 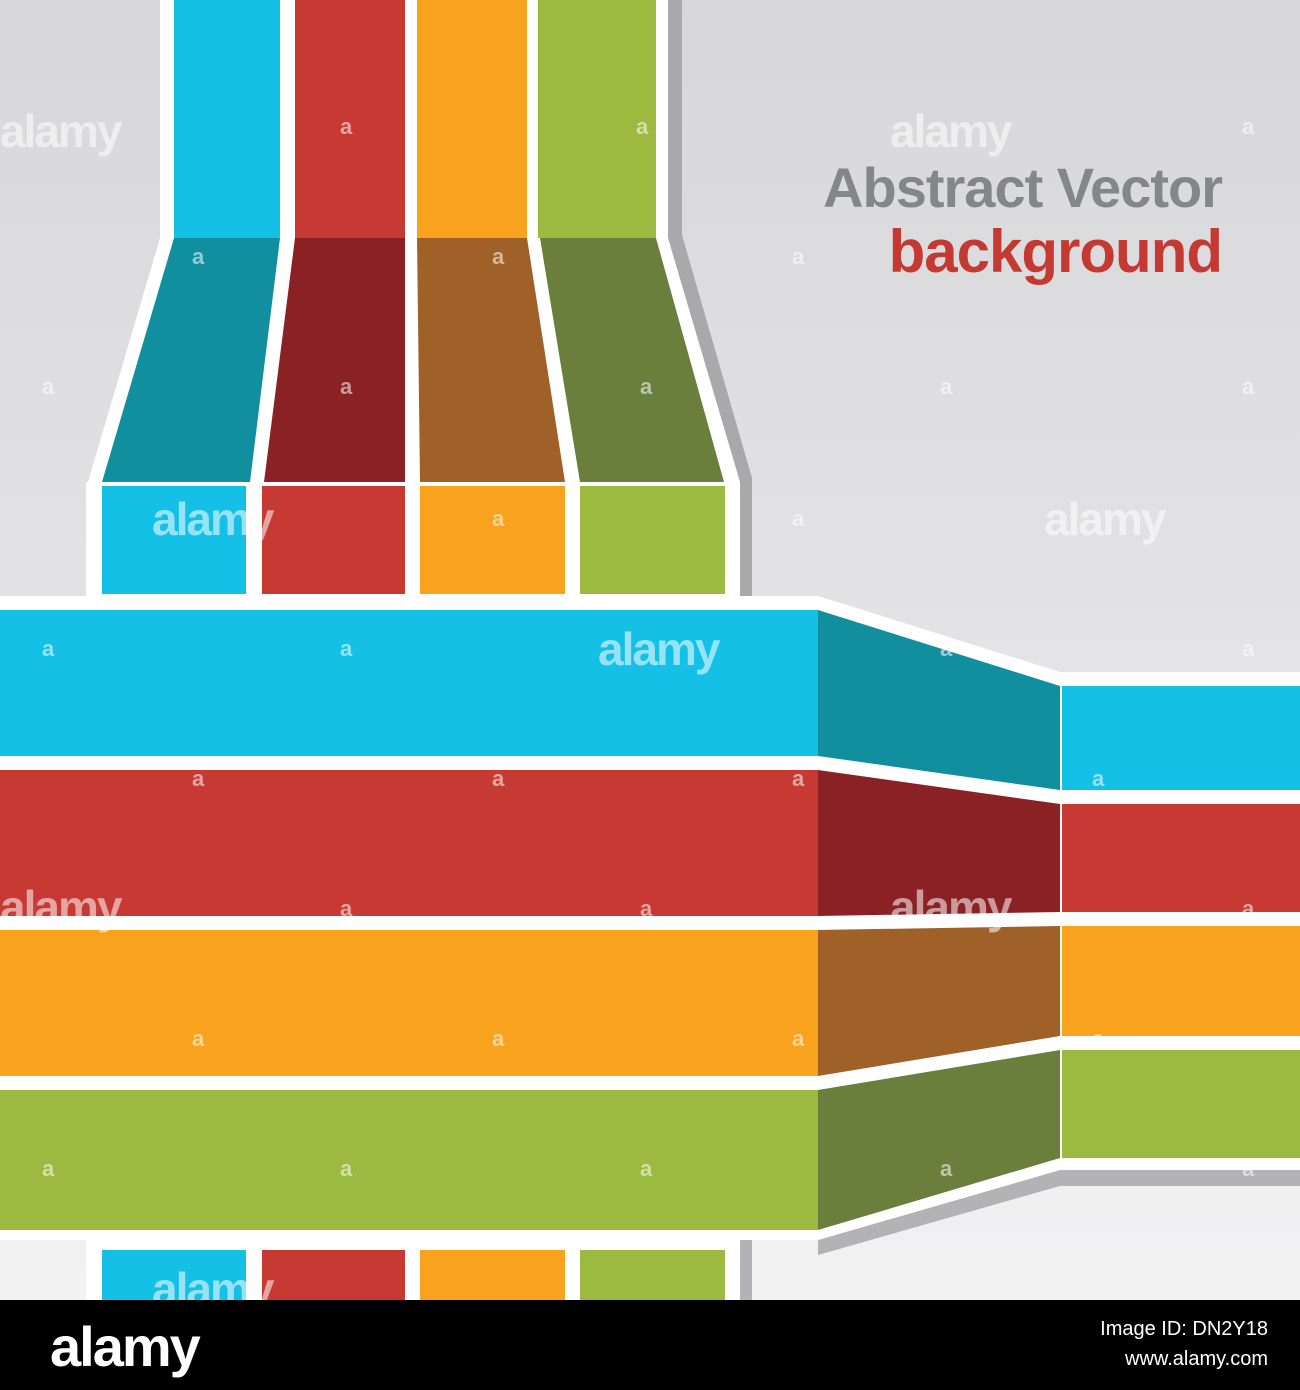 What do you see at coordinates (632, 360) in the screenshot?
I see `vertical-stripe-green-slant` at bounding box center [632, 360].